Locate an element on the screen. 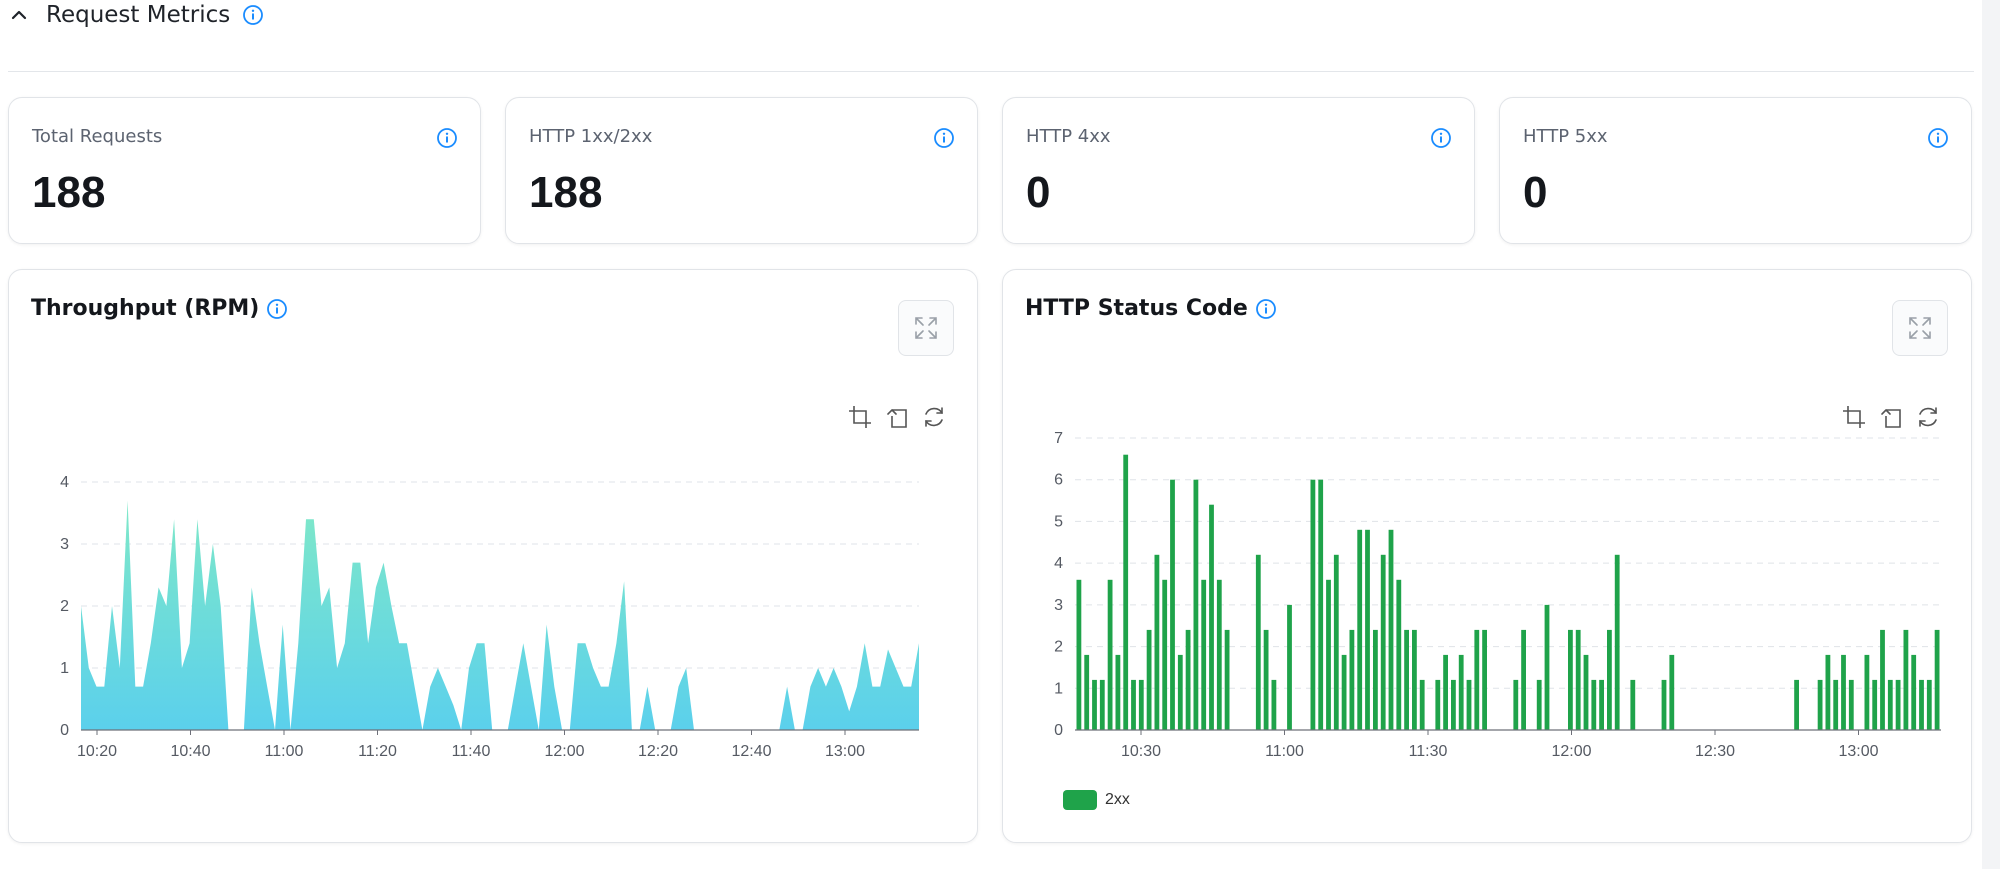  stat-label: HTTP 4xx is located at coordinates (1068, 136).